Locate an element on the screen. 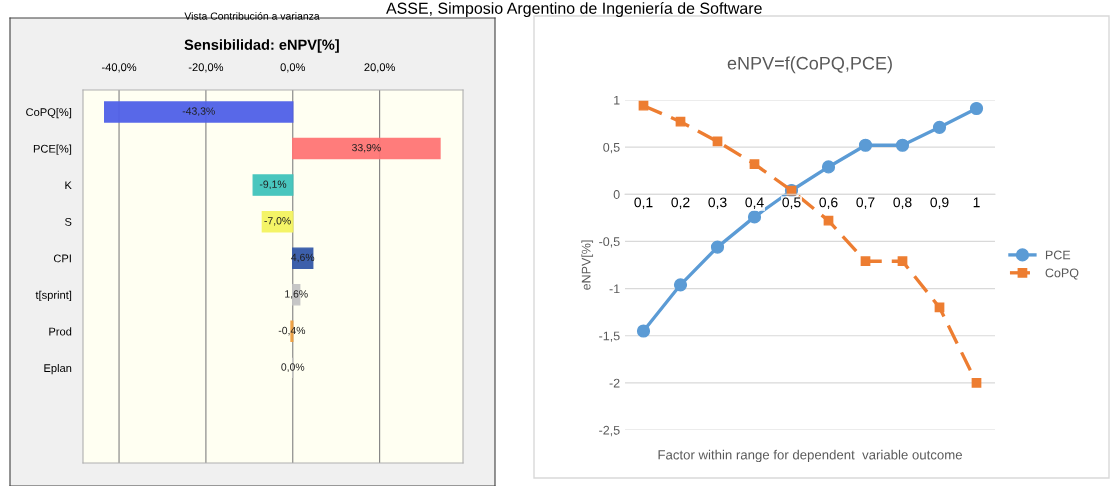 The image size is (1115, 486). chart-title: Sensibilidad: eNPV[%] is located at coordinates (261, 46).